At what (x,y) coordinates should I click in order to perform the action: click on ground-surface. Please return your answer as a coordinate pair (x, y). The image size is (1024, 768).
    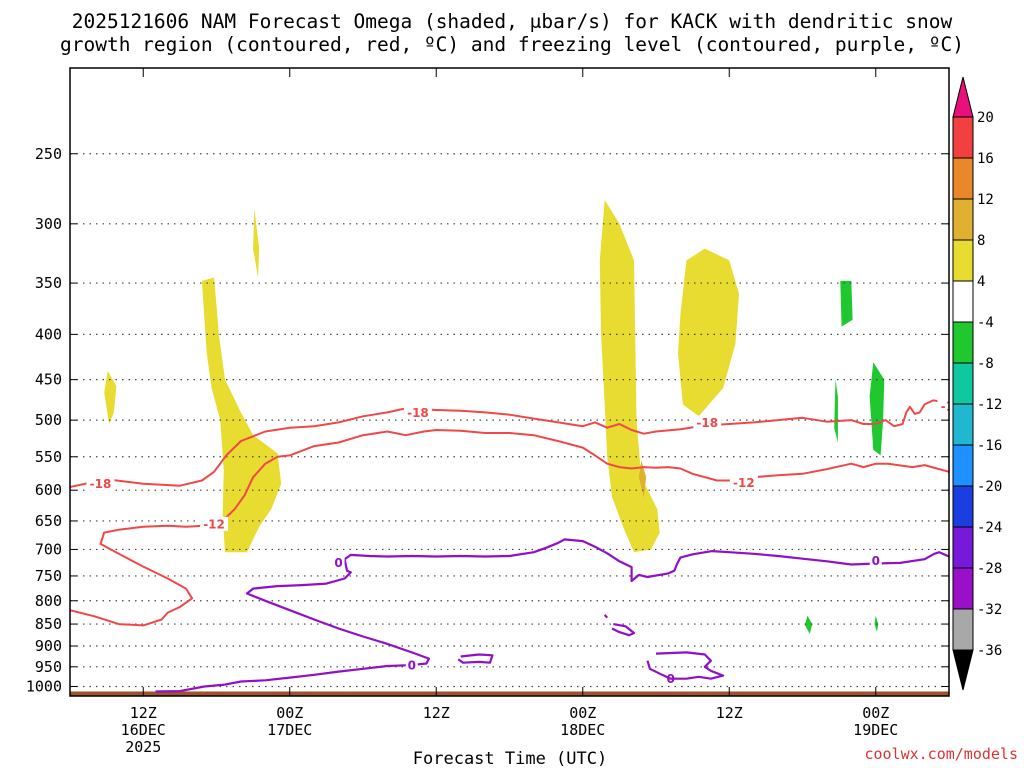
    Looking at the image, I should click on (509, 693).